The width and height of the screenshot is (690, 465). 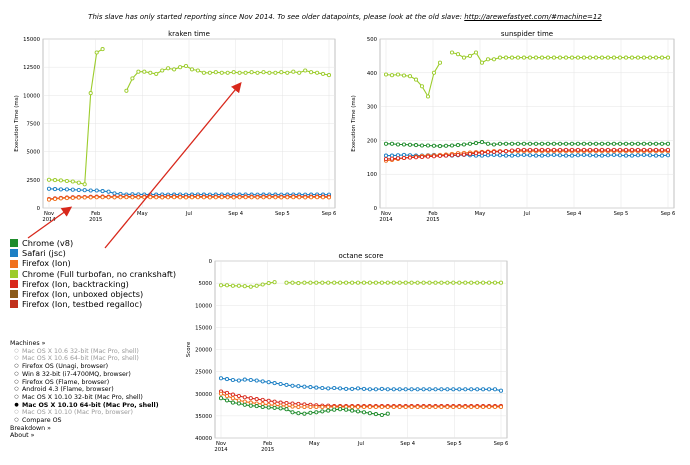 What do you see at coordinates (34, 181) in the screenshot?
I see `y-tick-label: 2500` at bounding box center [34, 181].